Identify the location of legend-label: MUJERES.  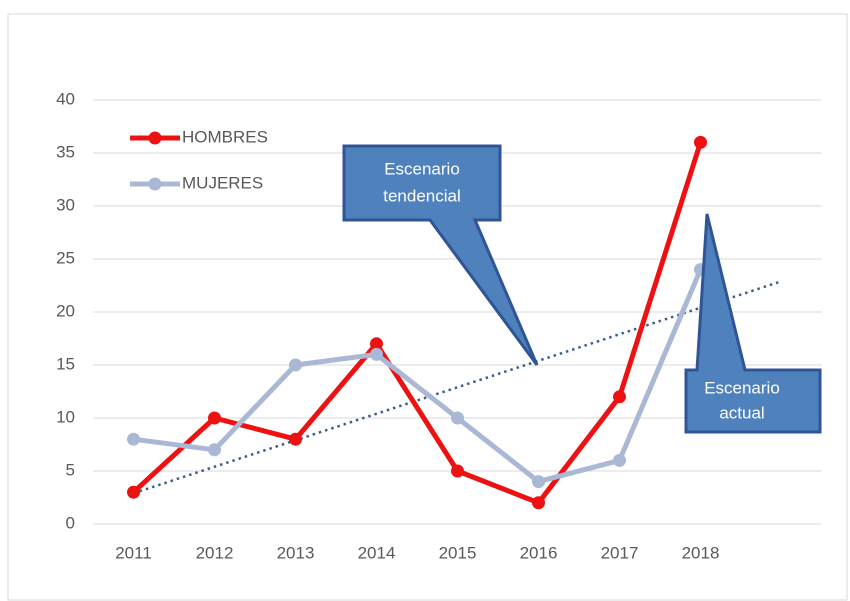
(222, 182).